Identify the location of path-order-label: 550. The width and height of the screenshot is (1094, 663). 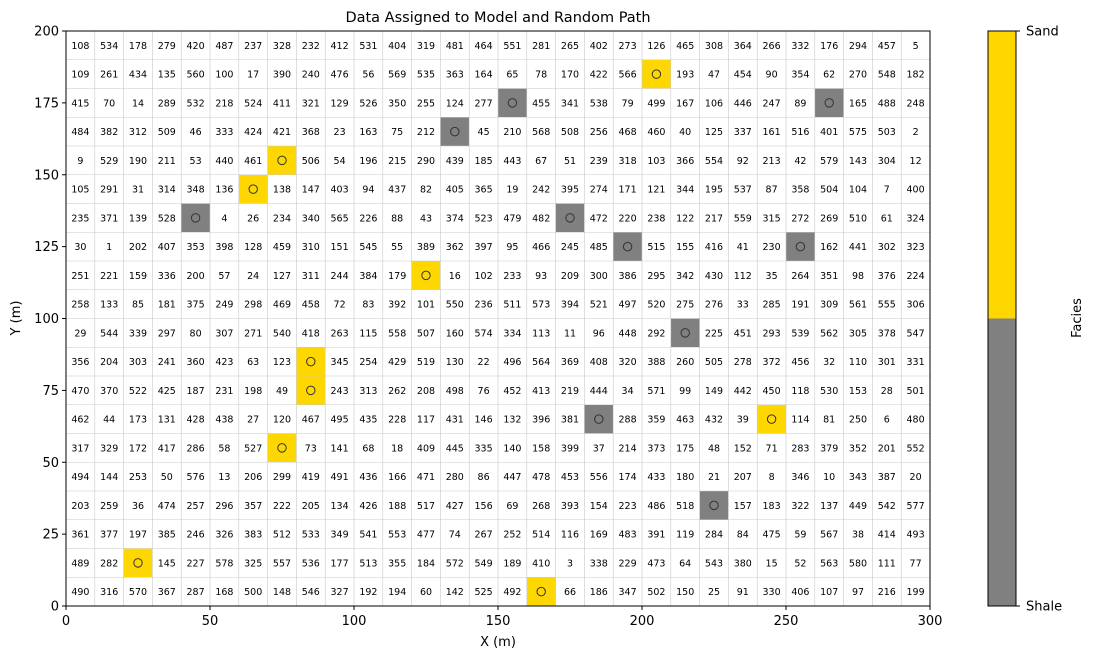
(455, 305).